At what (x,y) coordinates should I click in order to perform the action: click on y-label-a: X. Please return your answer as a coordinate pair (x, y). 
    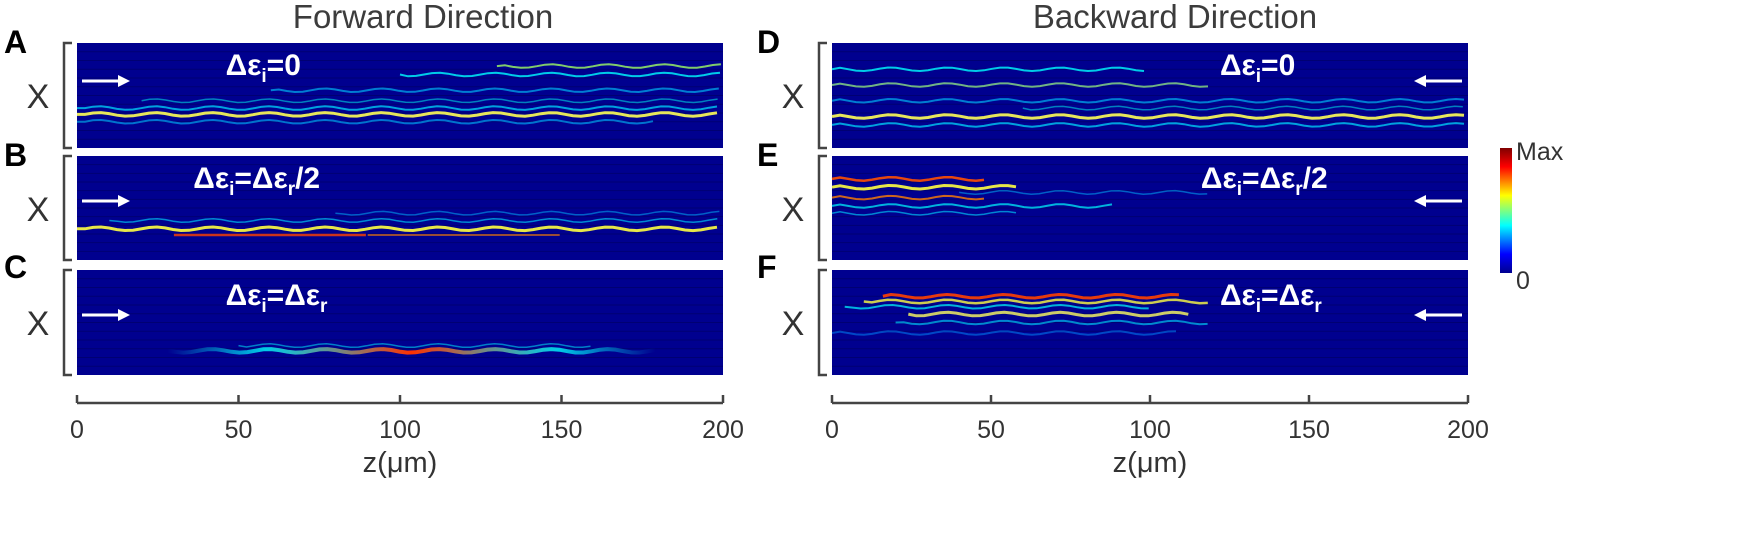
    Looking at the image, I should click on (38, 97).